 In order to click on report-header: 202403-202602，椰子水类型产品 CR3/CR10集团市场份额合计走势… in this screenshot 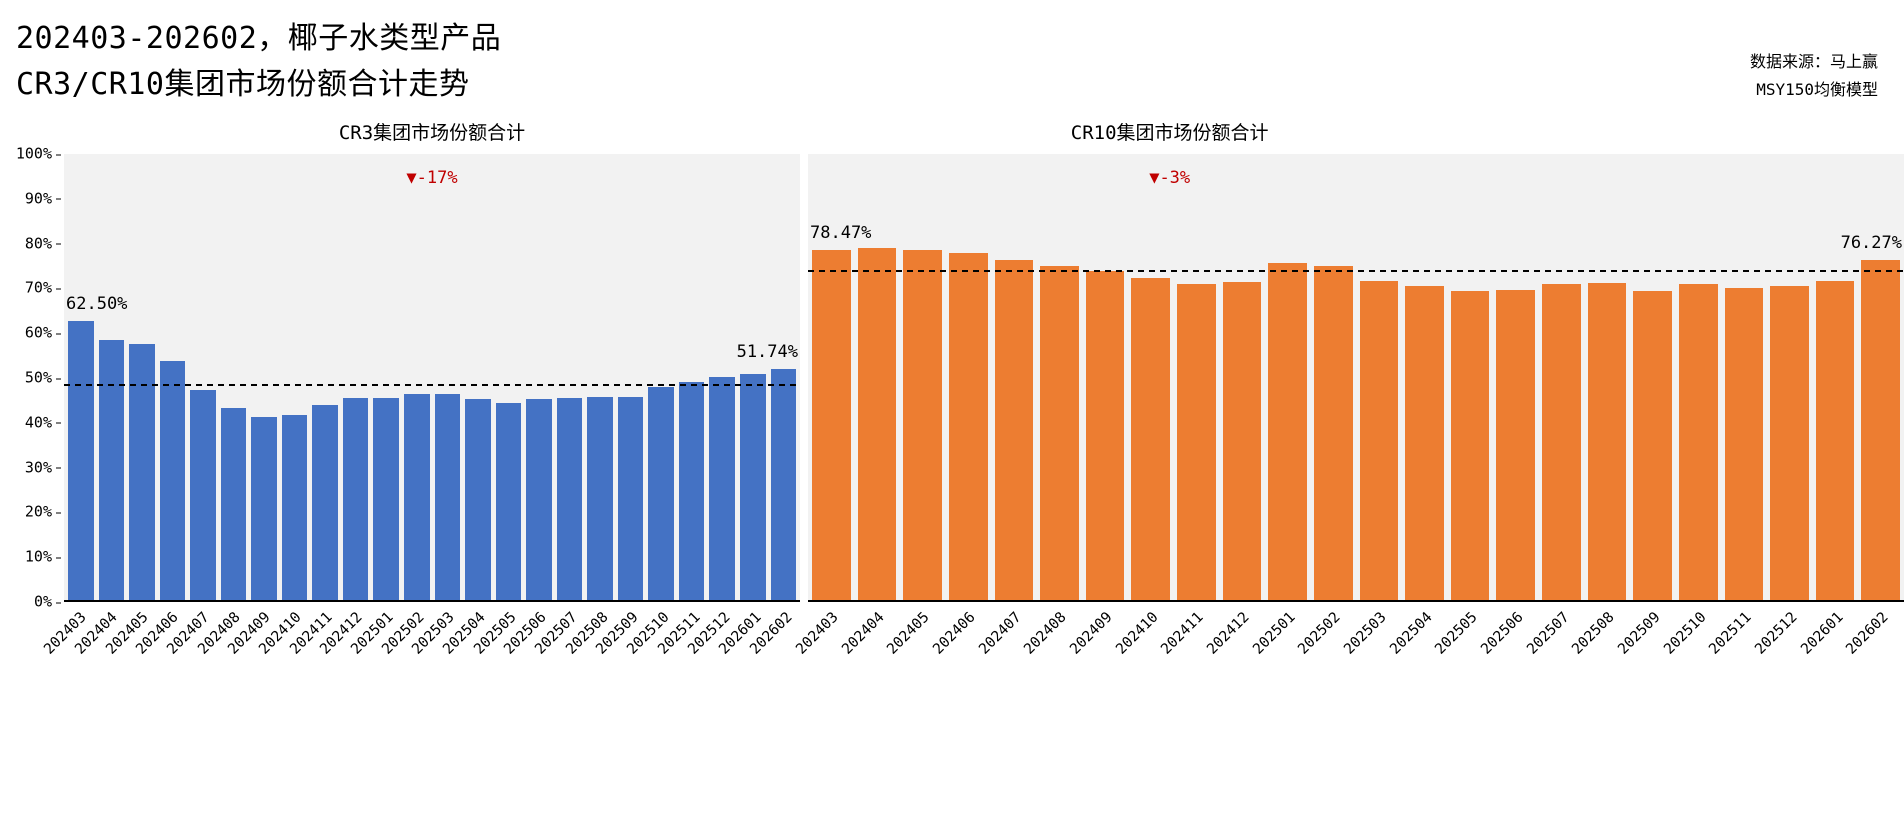, I will do `click(952, 57)`.